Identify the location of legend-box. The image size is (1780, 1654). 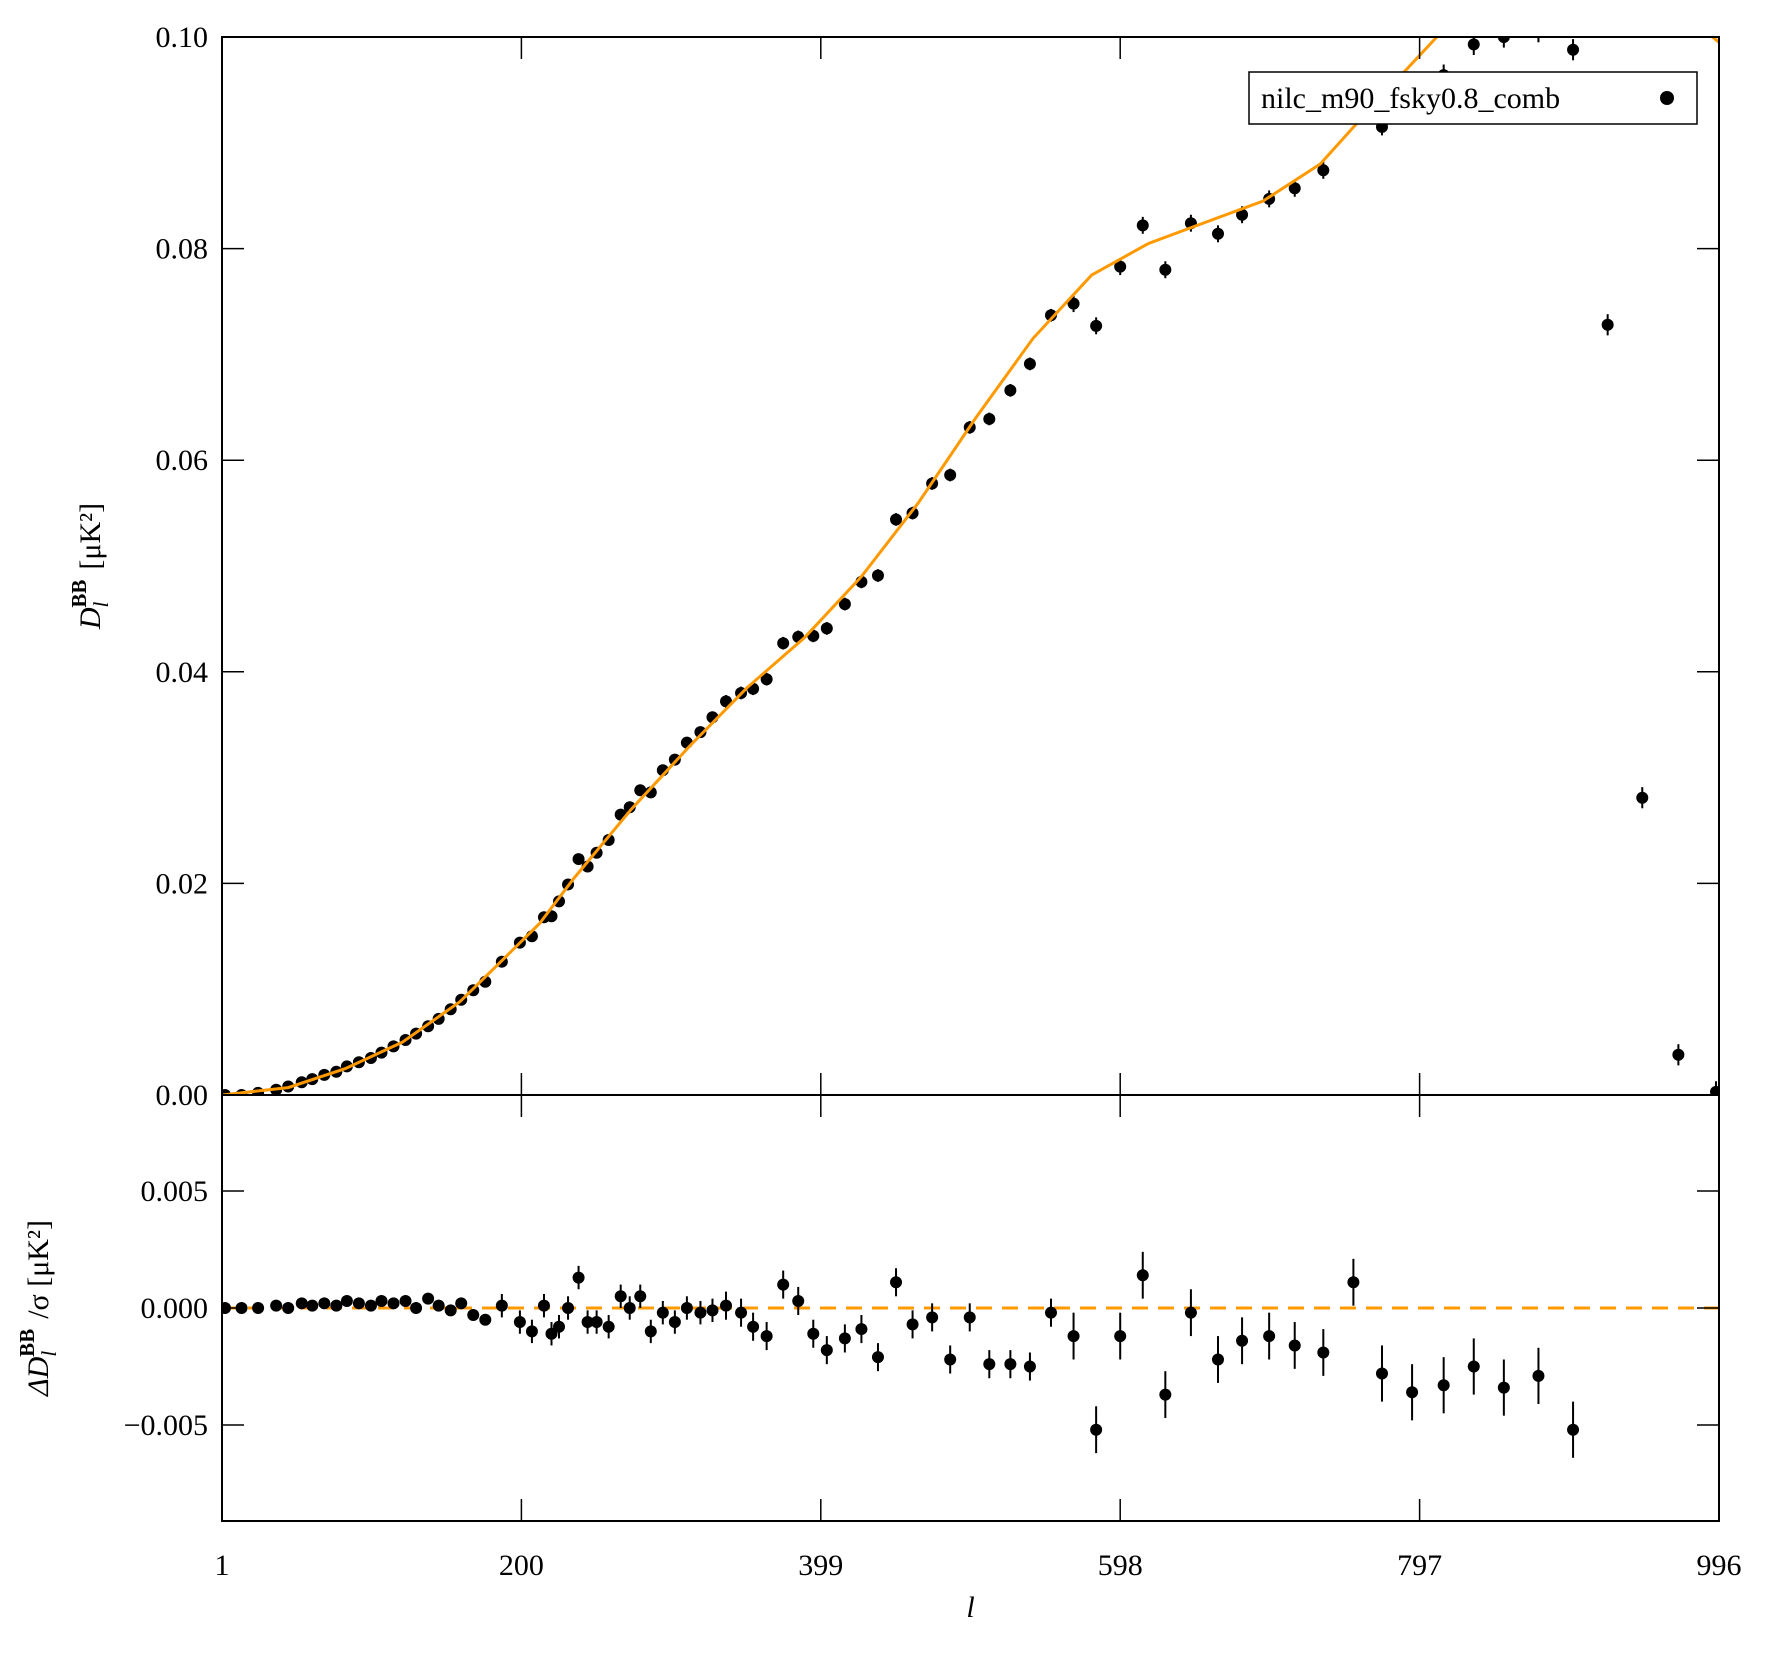
(1473, 98).